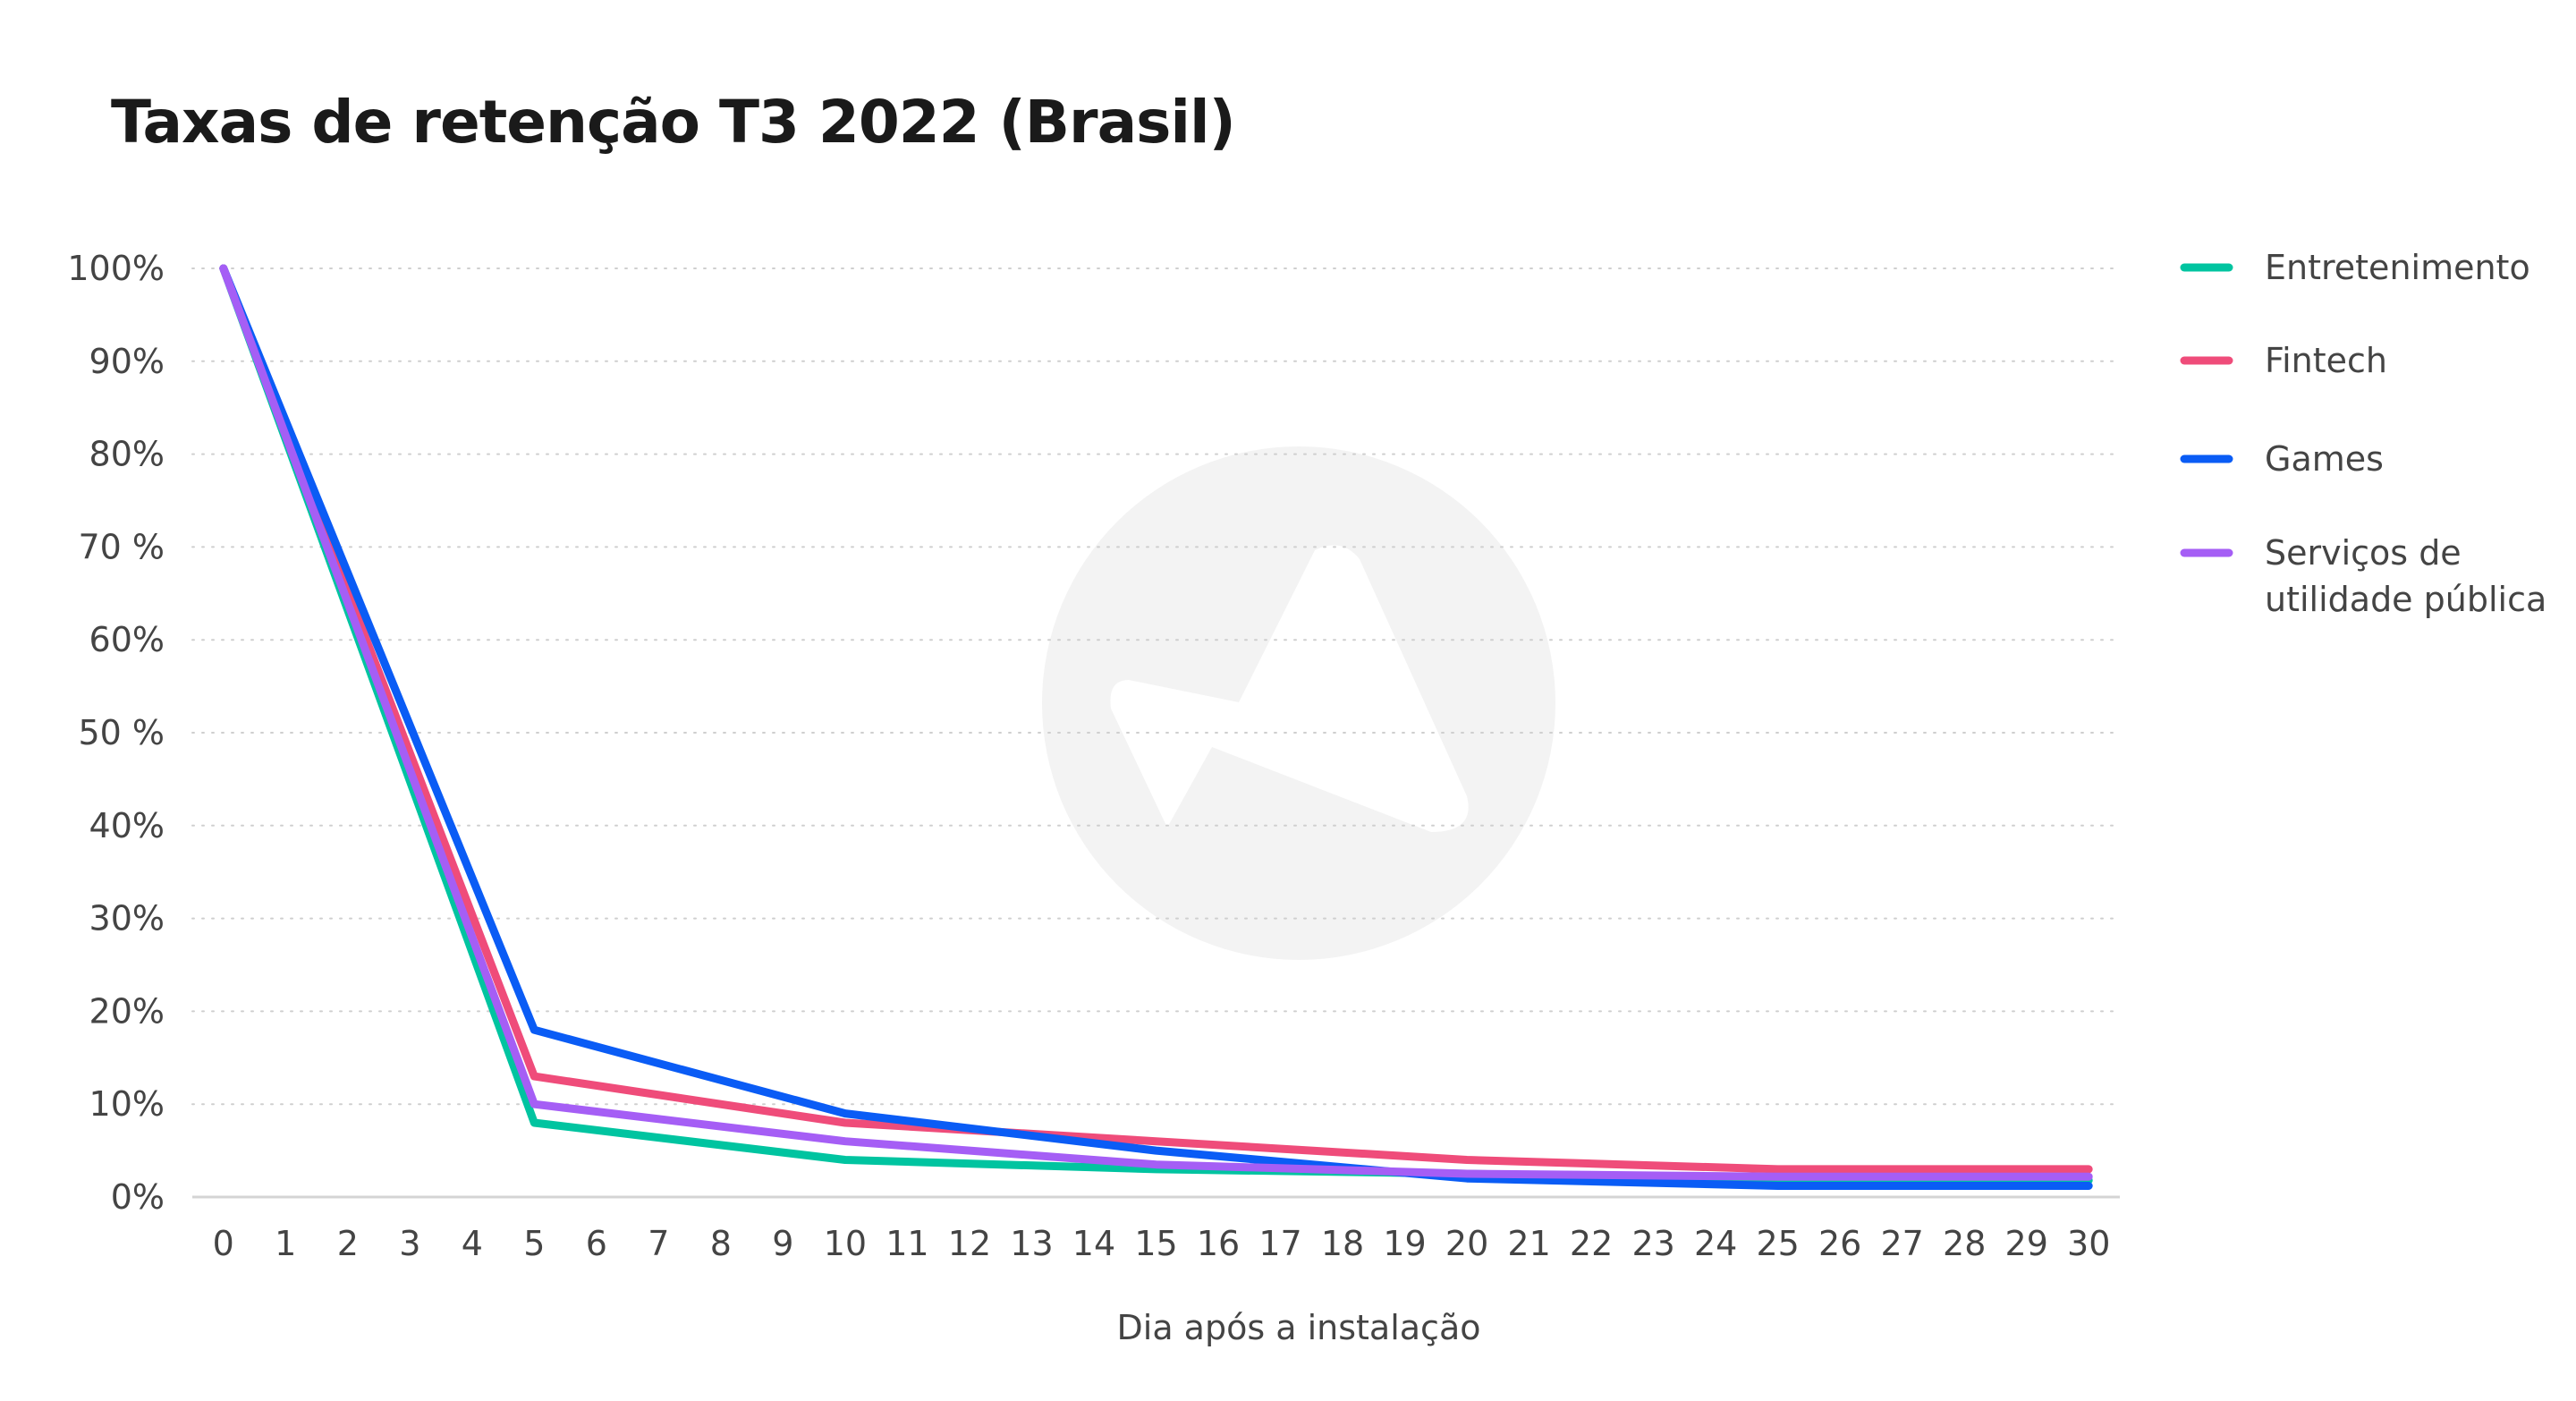  What do you see at coordinates (596, 1243) in the screenshot?
I see `x-tick-label: 6` at bounding box center [596, 1243].